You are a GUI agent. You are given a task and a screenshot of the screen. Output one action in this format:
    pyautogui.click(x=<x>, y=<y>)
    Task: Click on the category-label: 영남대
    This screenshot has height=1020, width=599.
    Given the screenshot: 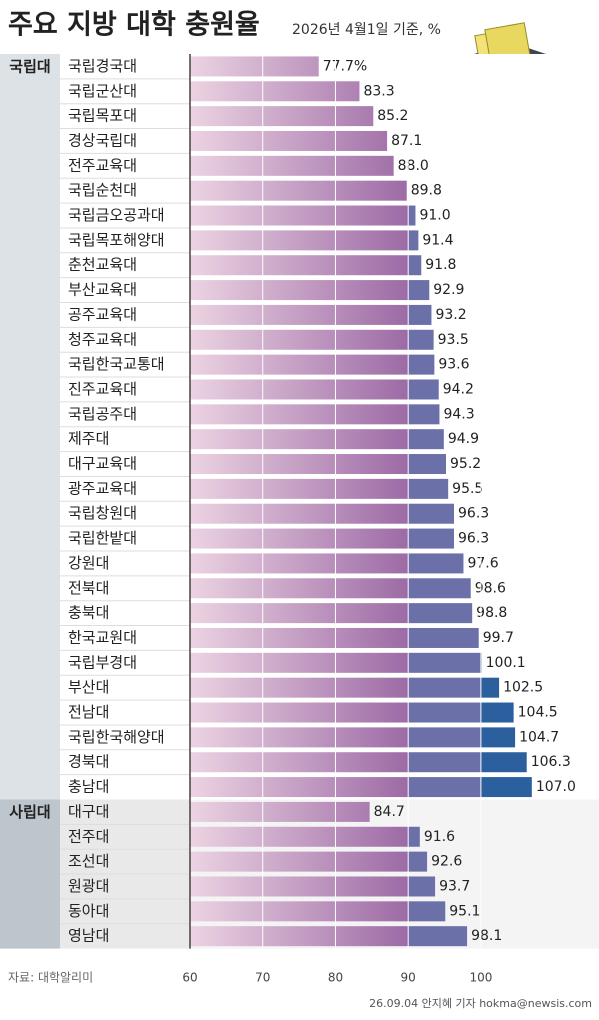 What is the action you would take?
    pyautogui.click(x=88, y=936)
    